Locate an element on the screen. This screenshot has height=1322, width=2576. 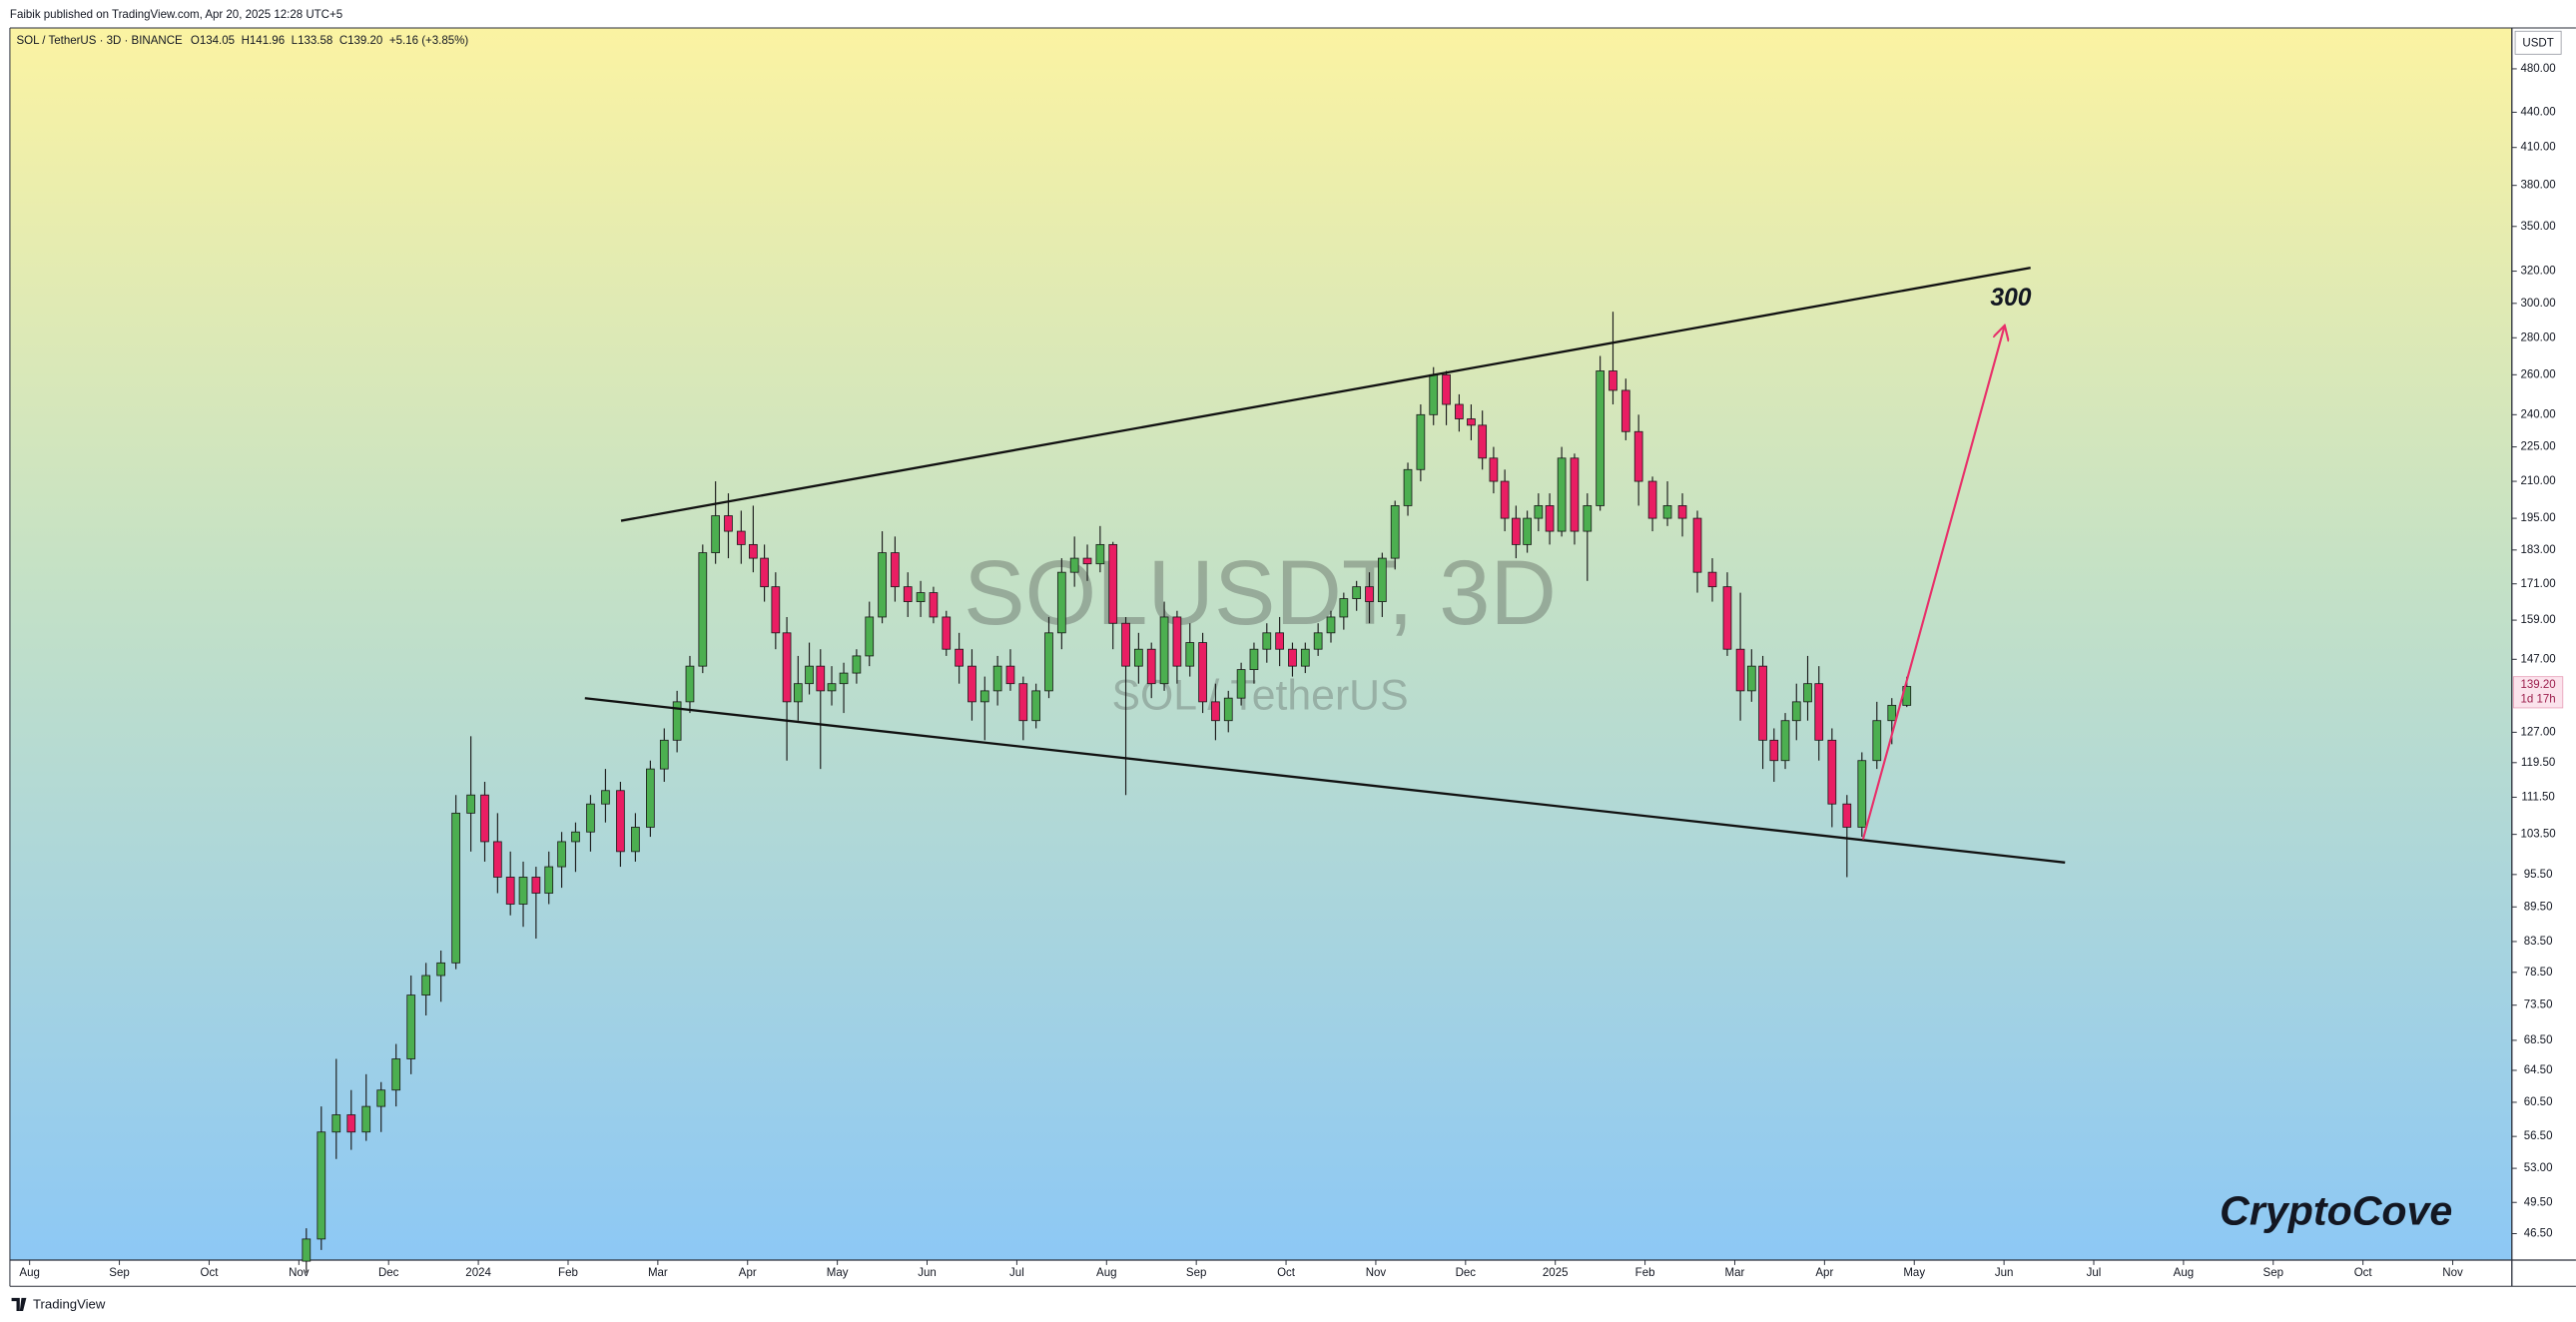
y-tick-label: 225.00 is located at coordinates (2538, 447).